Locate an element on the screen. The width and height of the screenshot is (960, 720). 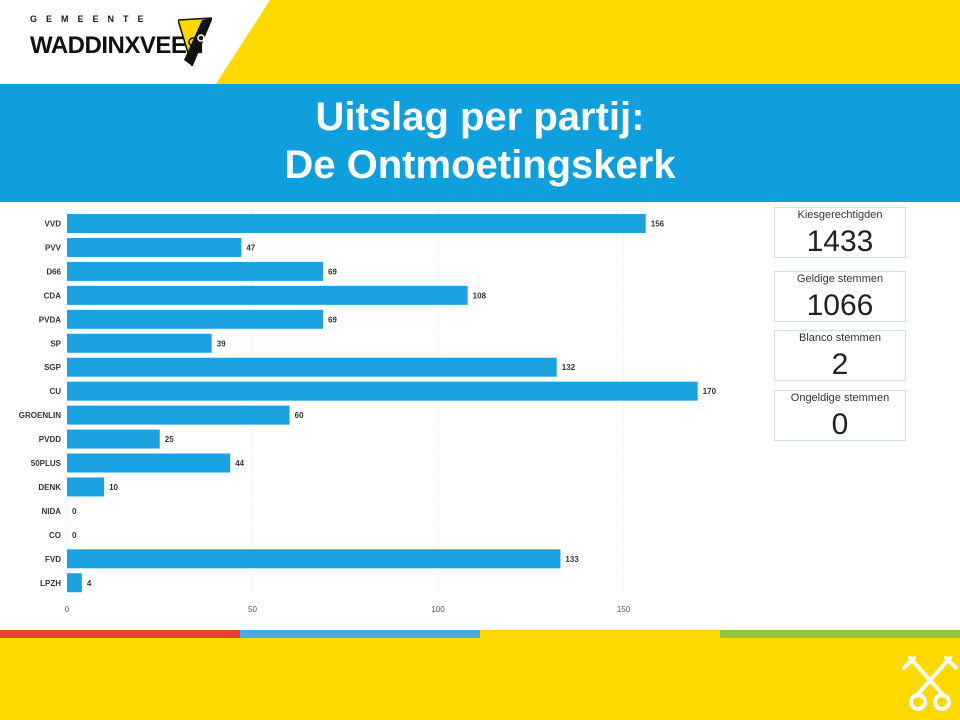
stat-card-geldige-stemmen: Geldige stemmen 1066 is located at coordinates (840, 296).